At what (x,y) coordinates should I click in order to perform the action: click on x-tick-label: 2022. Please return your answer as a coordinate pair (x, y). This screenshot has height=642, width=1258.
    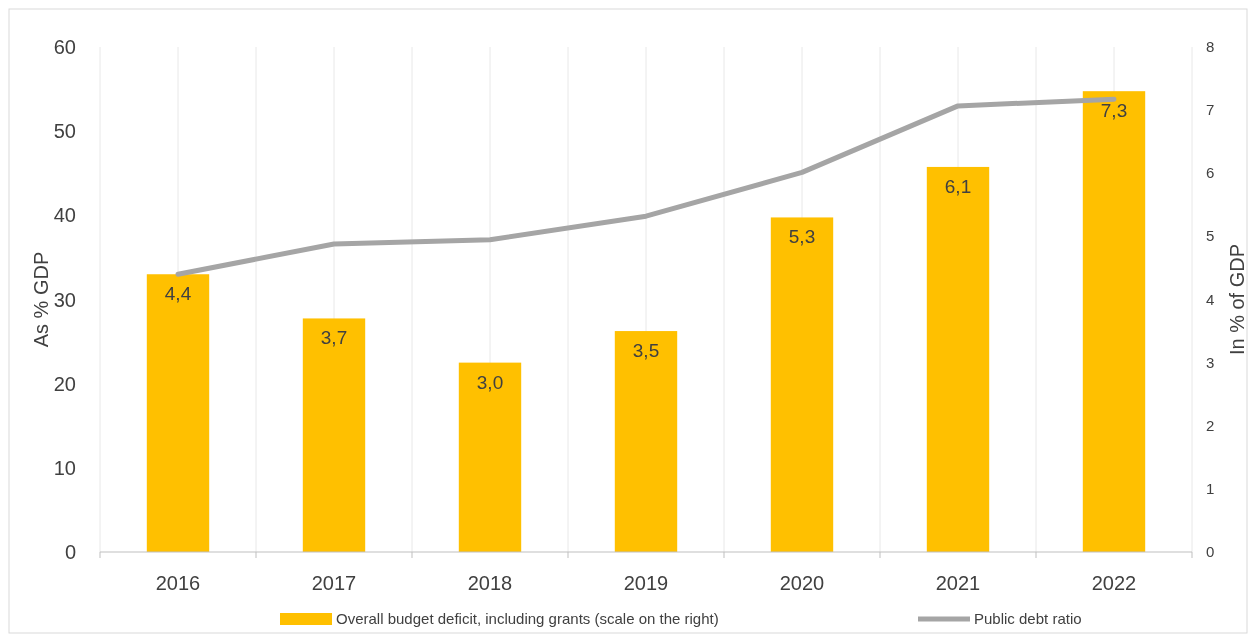
    Looking at the image, I should click on (1114, 583).